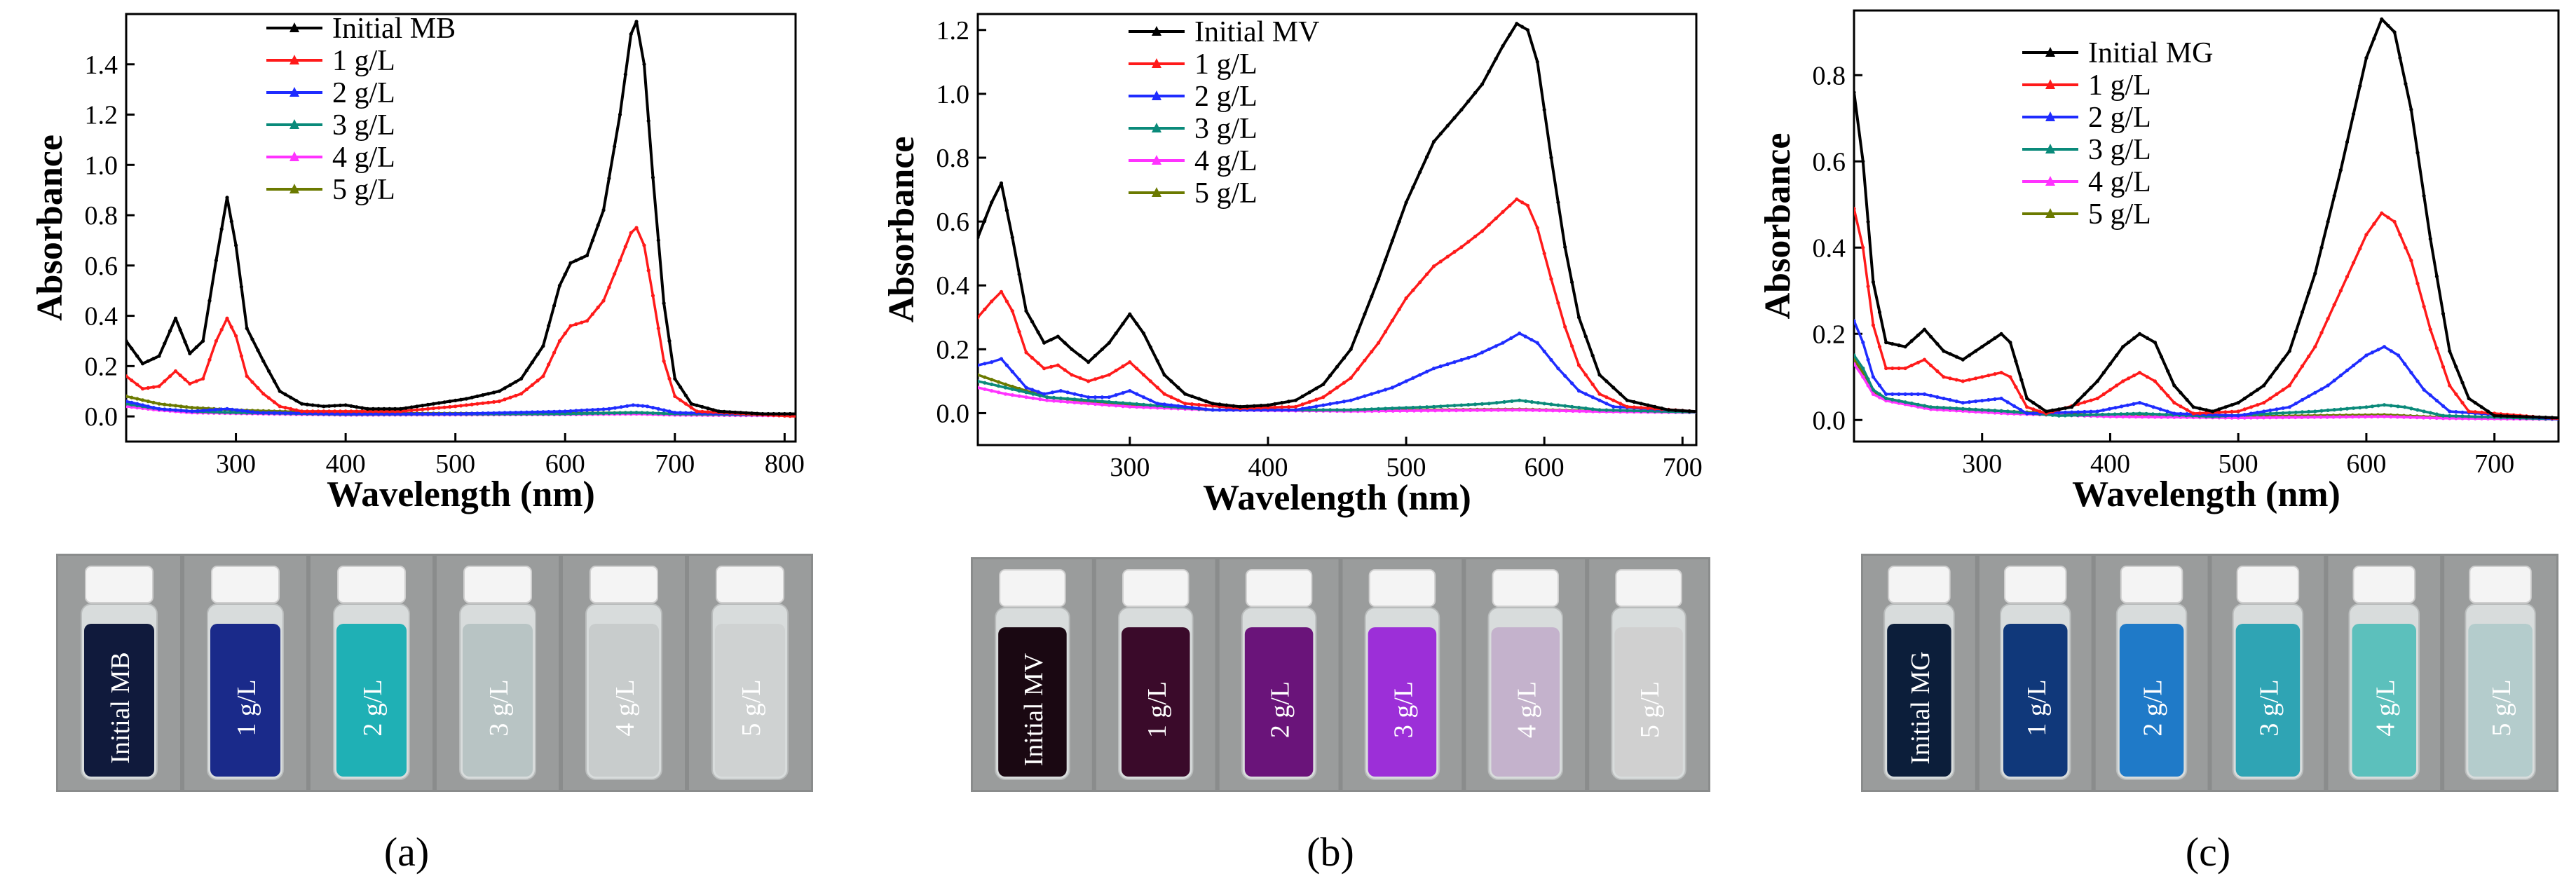 The height and width of the screenshot is (881, 2576). I want to click on panel-label: (b), so click(1330, 852).